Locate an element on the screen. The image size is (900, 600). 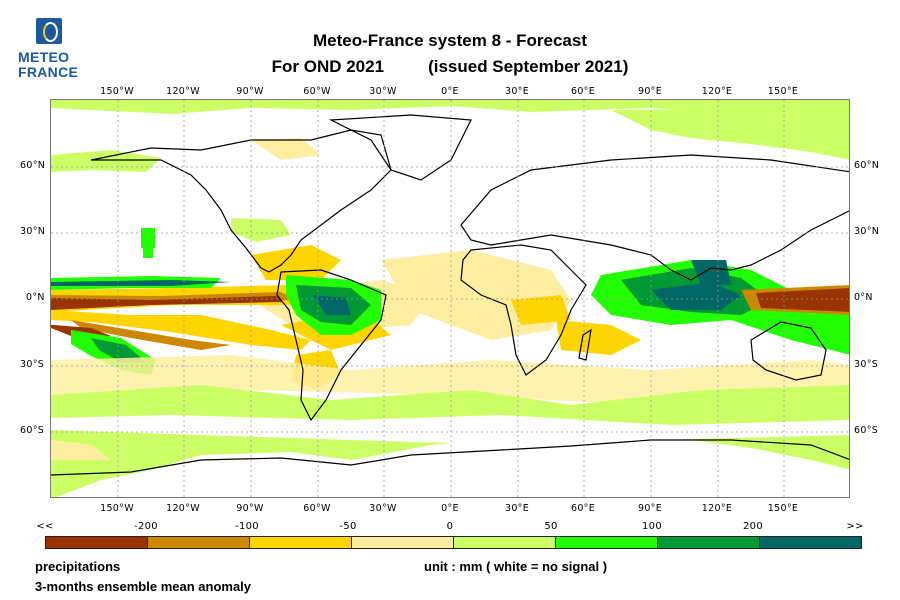
logo-emblem-icon is located at coordinates (49, 31).